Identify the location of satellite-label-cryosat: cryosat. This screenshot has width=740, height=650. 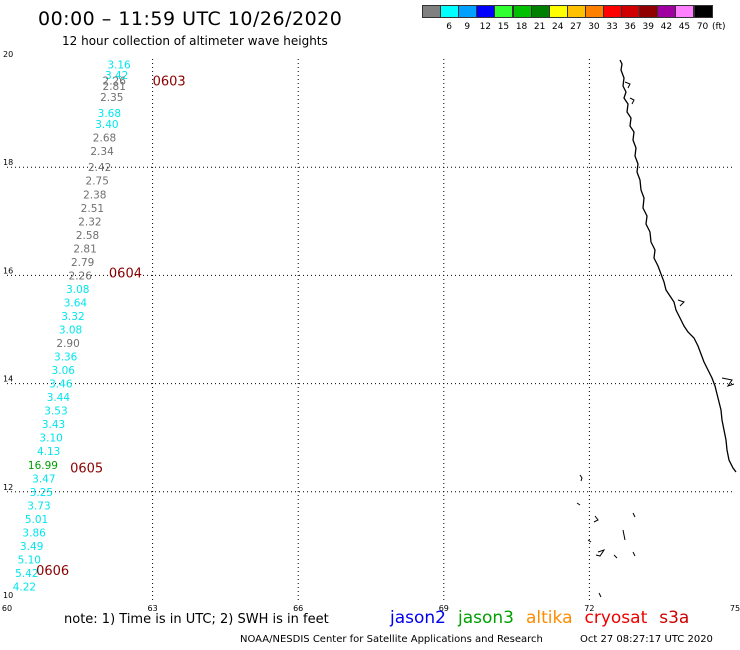
(616, 618).